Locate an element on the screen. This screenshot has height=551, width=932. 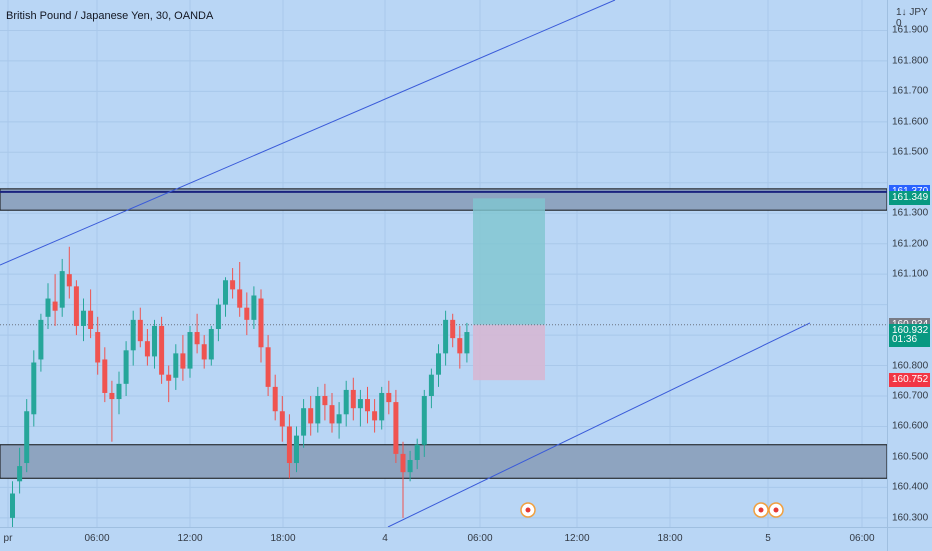
price-axis-currency: 1↓ JPY 0 is located at coordinates (914, 18).